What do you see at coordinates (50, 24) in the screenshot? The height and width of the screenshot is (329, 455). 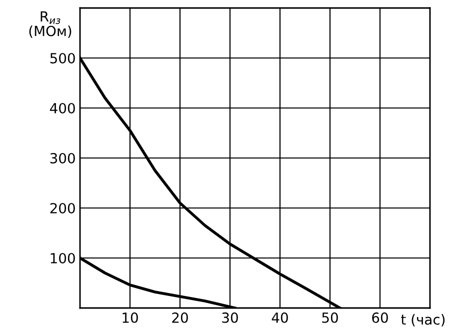 I see `y-axis-title: R$_{из}$ (МОм)` at bounding box center [50, 24].